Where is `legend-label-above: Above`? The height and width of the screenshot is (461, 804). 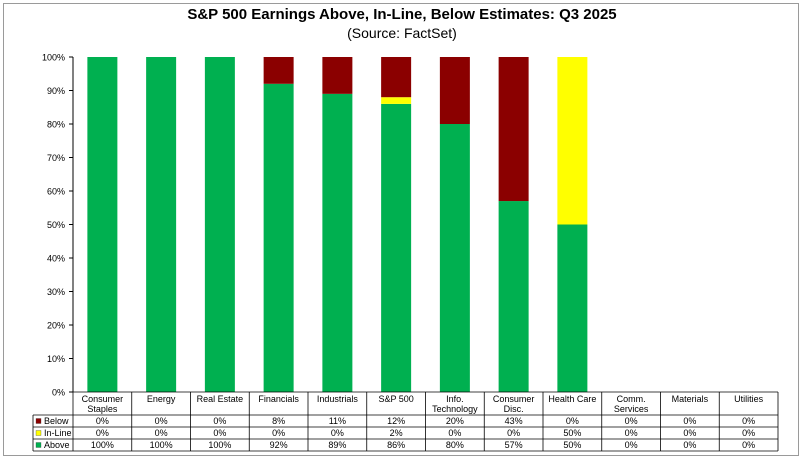 legend-label-above: Above is located at coordinates (57, 445).